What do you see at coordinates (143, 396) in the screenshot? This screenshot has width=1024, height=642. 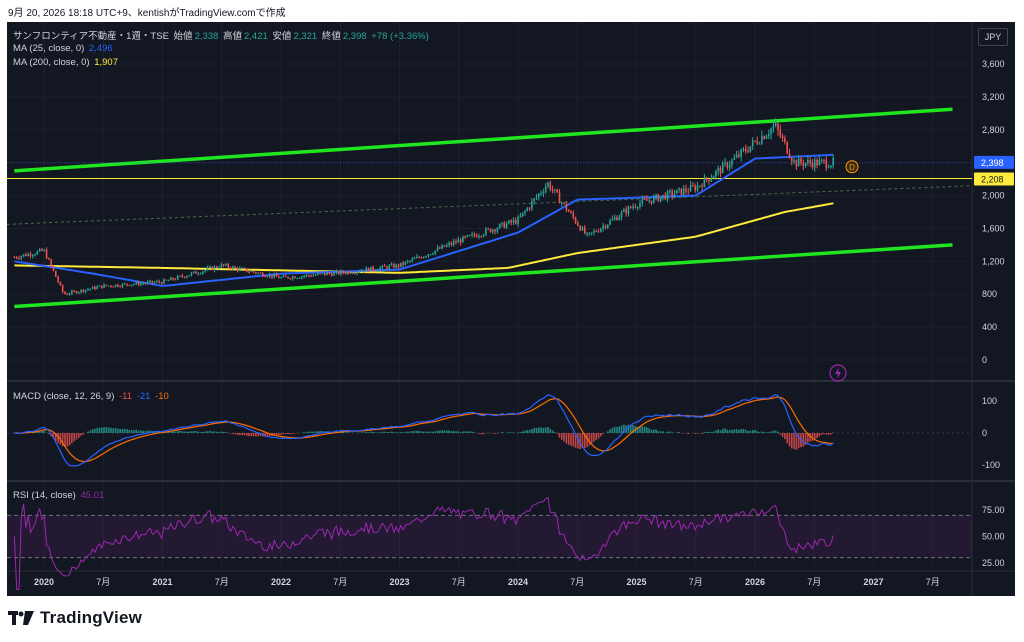 I see `macd-value-line: -21` at bounding box center [143, 396].